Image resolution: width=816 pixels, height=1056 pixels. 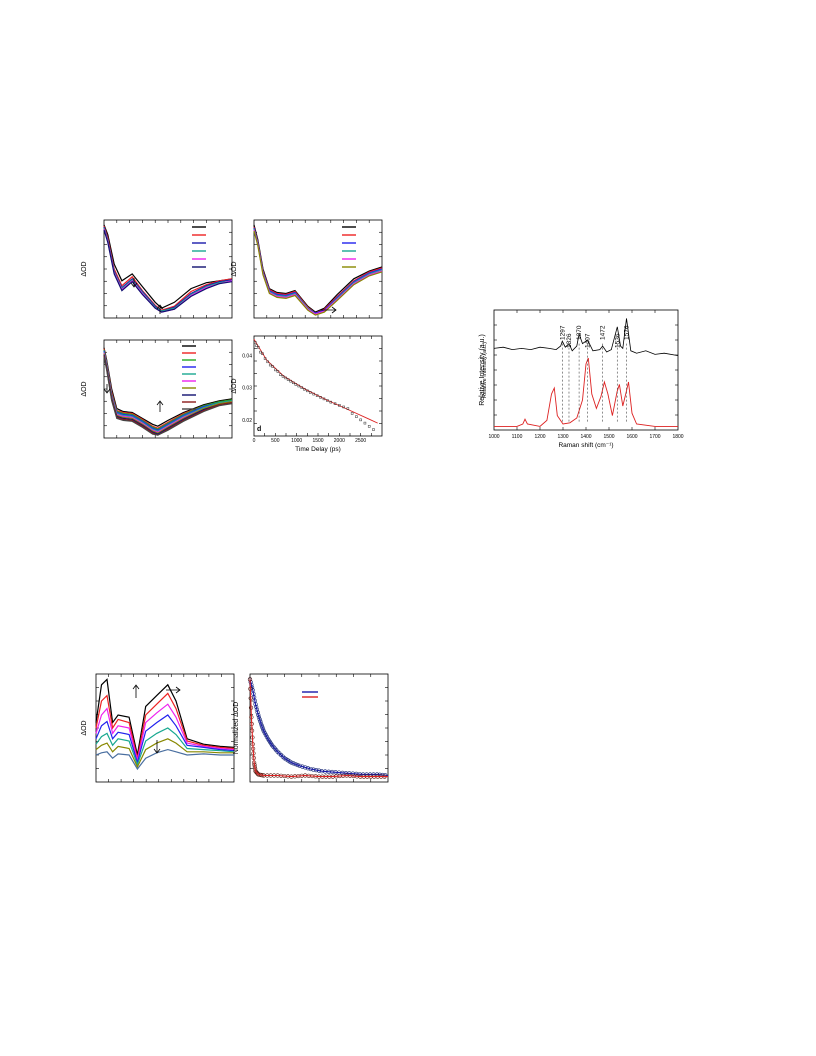 I want to click on panel-b: ΔOD, so click(x=310, y=270).